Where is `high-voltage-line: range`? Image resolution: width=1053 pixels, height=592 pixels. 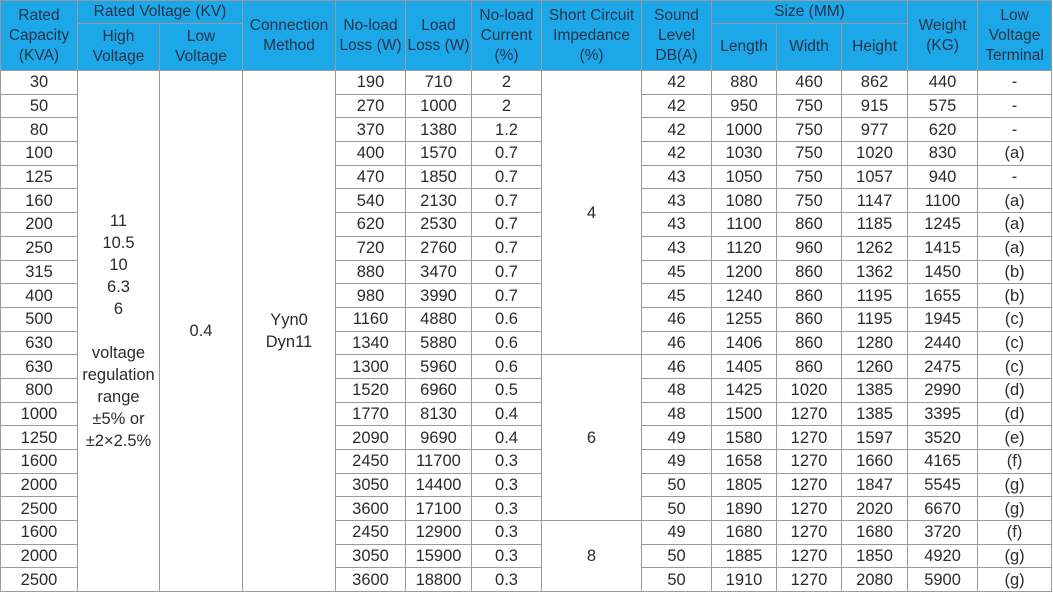 high-voltage-line: range is located at coordinates (118, 397).